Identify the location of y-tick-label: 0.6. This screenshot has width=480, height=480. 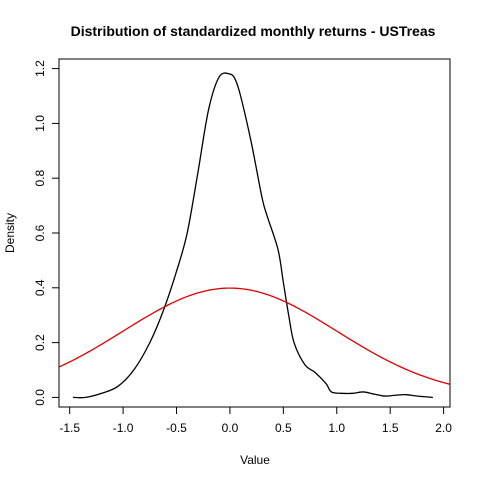
(40, 232).